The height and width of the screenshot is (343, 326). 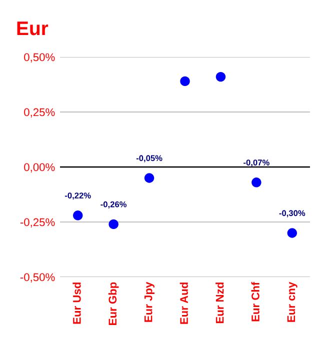 I want to click on y-tick-label: -0,50%, so click(x=37, y=277).